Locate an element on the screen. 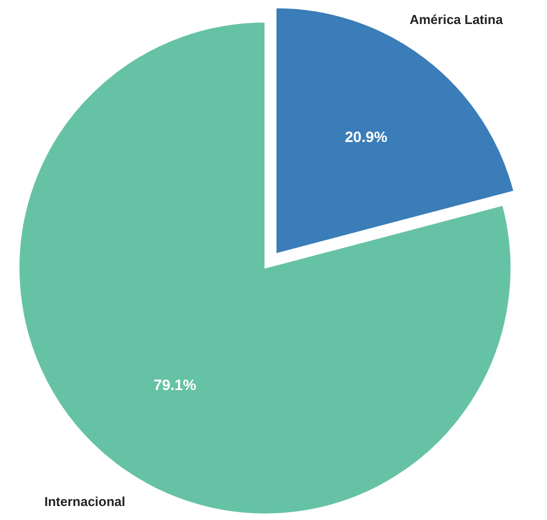 This screenshot has width=547, height=520. data-label: 79.1% is located at coordinates (175, 385).